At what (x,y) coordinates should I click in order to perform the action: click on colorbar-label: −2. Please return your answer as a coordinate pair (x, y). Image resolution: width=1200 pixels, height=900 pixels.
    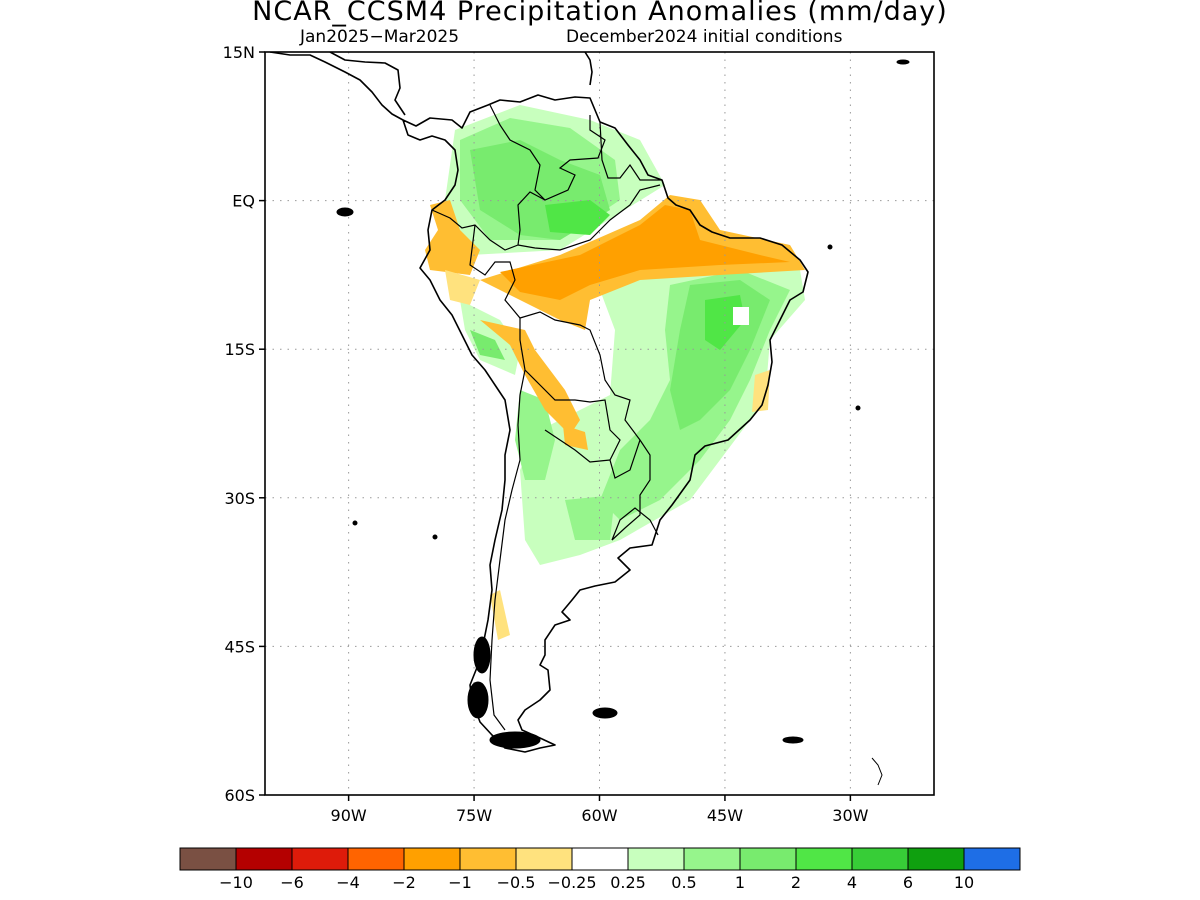
    Looking at the image, I should click on (404, 882).